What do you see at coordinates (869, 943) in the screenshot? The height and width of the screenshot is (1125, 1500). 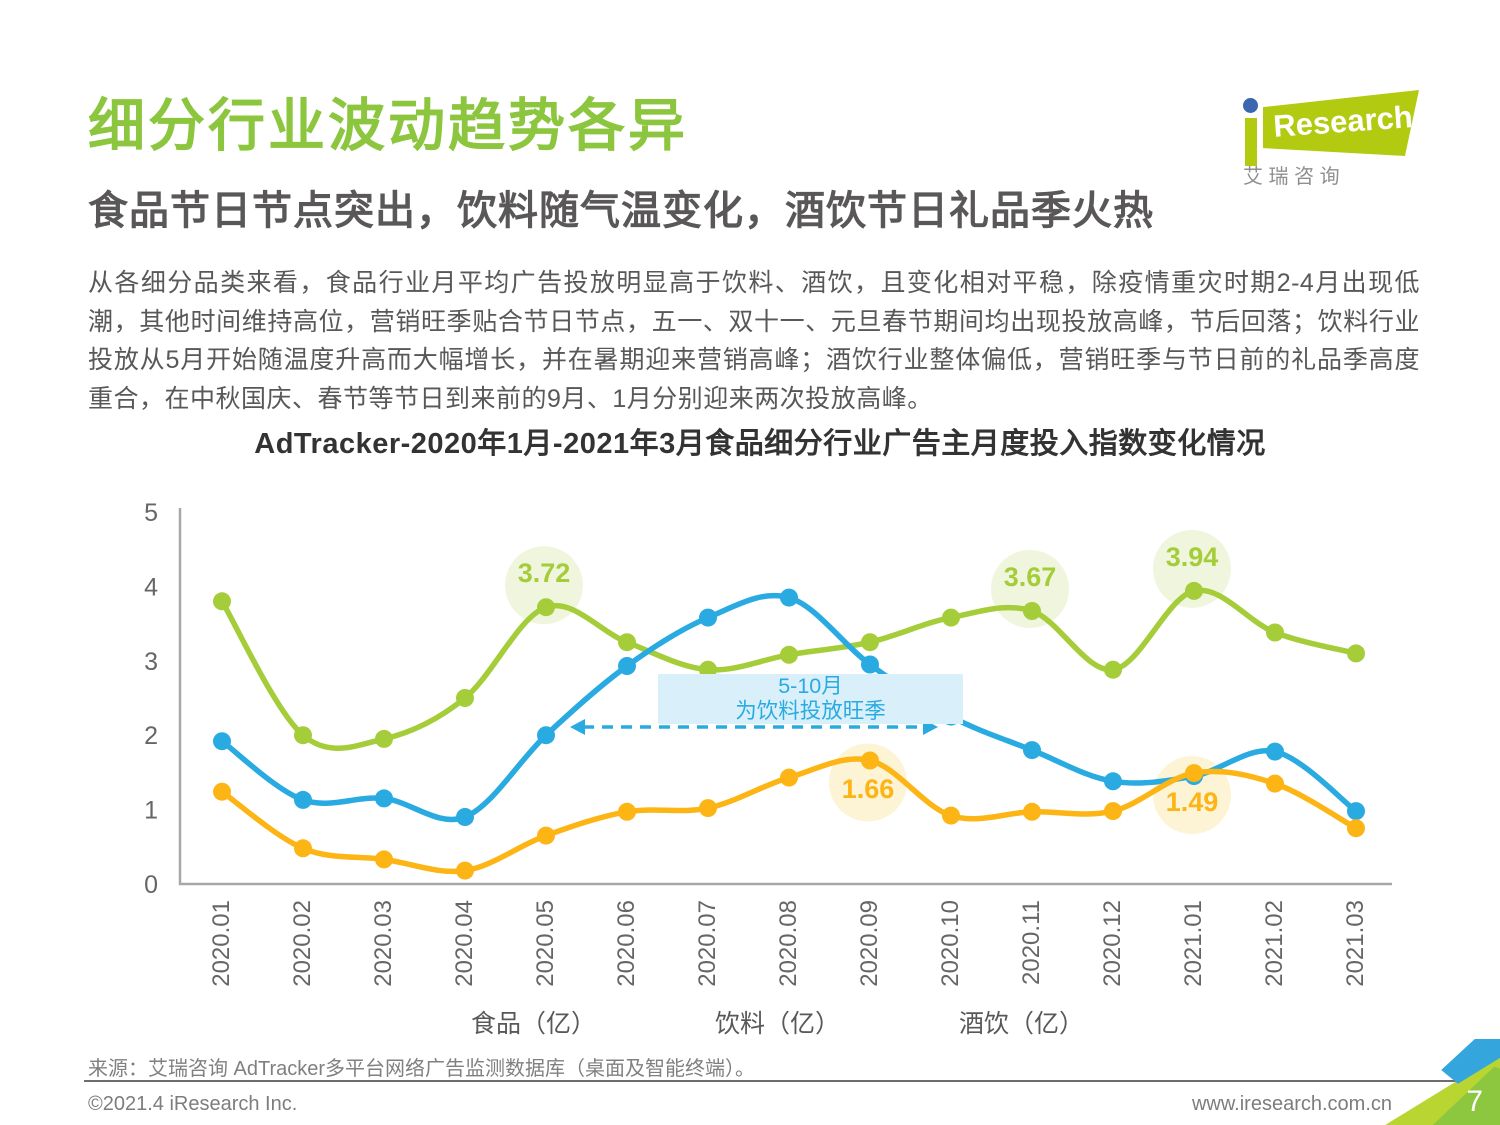 I see `x-tick-2020.09: 2020.09` at bounding box center [869, 943].